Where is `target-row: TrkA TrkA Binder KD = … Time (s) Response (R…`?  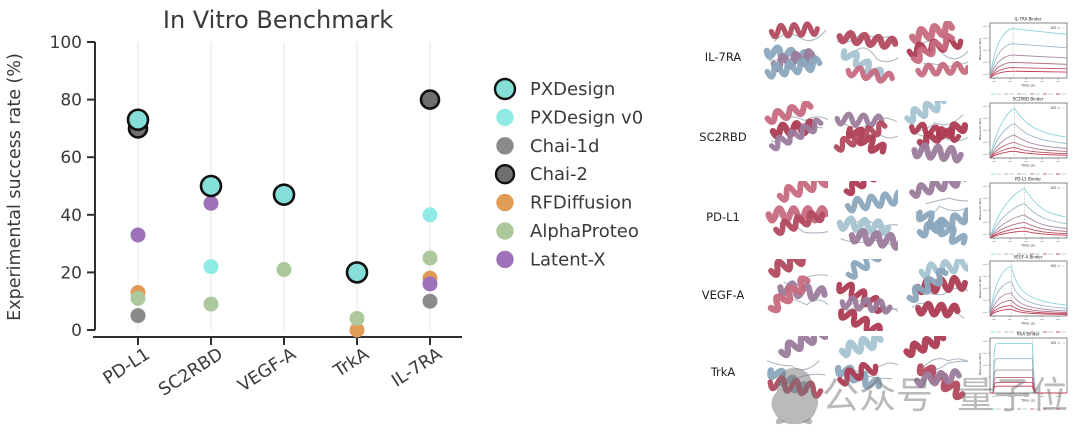 target-row: TrkA TrkA Binder KD = … Time (s) Response (R… is located at coordinates (885, 371).